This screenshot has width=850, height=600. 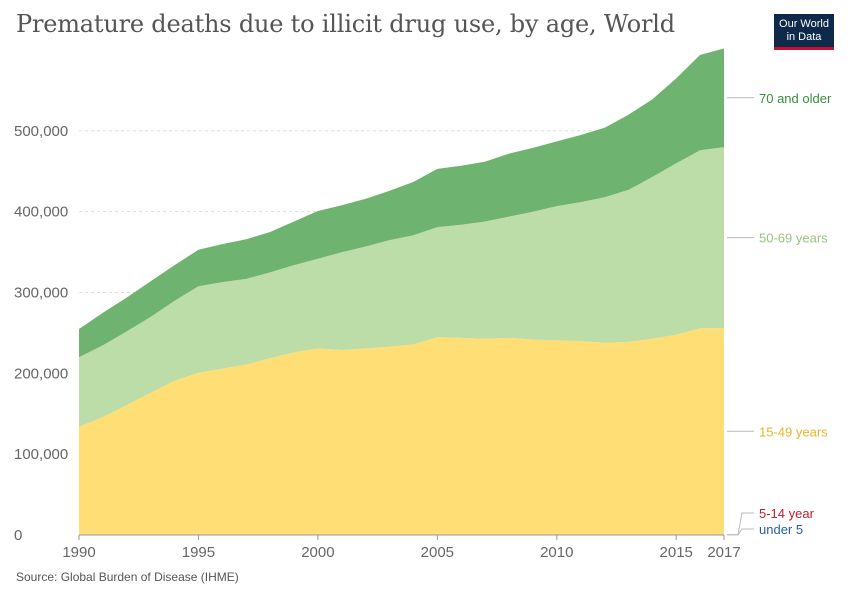 I want to click on y-tick-label: 0, so click(x=18, y=535).